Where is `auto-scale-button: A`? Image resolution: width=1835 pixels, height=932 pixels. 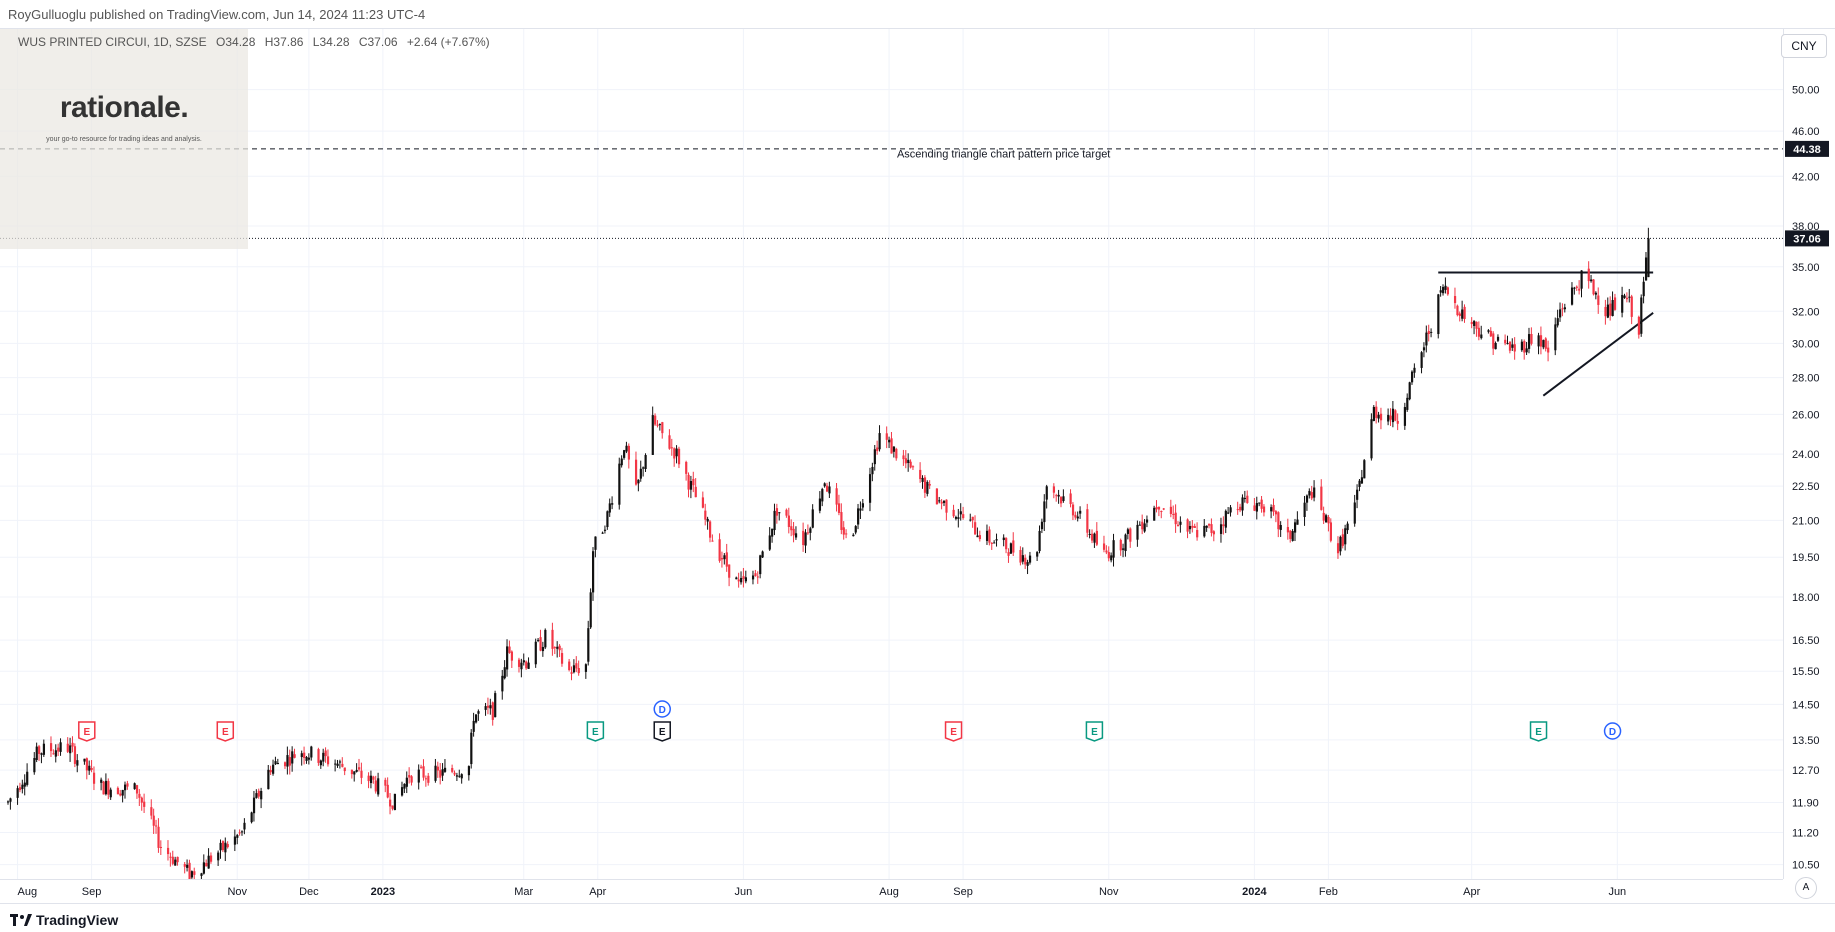 auto-scale-button: A is located at coordinates (1806, 888).